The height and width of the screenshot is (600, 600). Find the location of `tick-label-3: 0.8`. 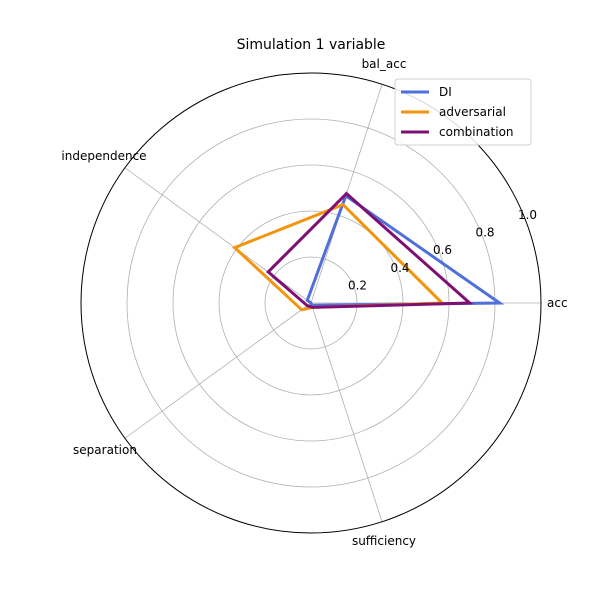

tick-label-3: 0.8 is located at coordinates (484, 233).